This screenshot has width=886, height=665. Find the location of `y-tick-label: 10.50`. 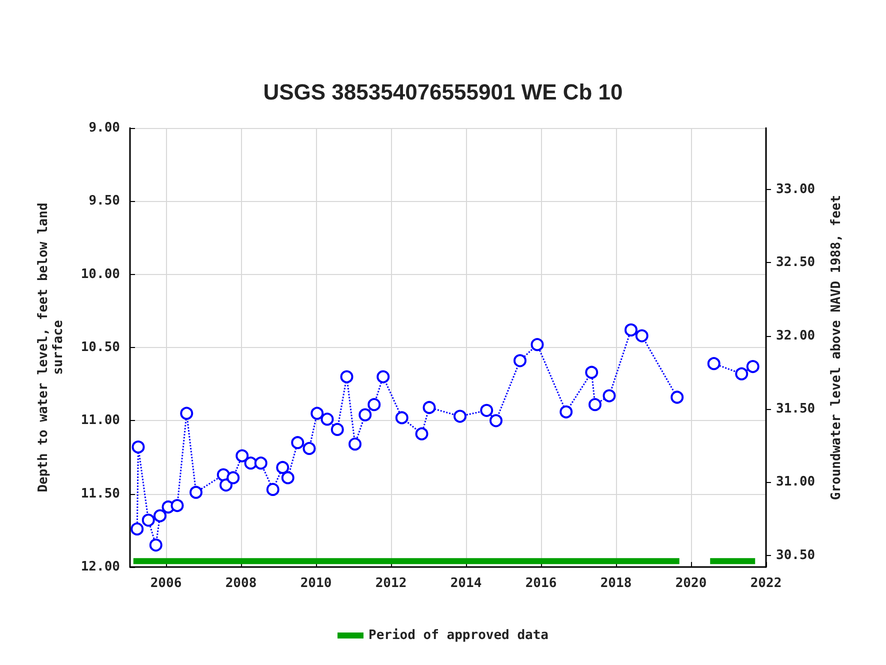

y-tick-label: 10.50 is located at coordinates (100, 347).